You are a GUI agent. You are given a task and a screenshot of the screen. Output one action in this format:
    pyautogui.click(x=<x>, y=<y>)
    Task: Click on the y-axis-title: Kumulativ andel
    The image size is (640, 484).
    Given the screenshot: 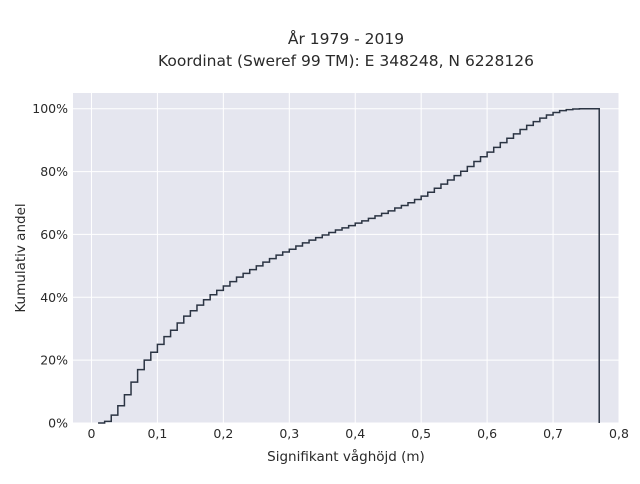 What is the action you would take?
    pyautogui.click(x=21, y=257)
    